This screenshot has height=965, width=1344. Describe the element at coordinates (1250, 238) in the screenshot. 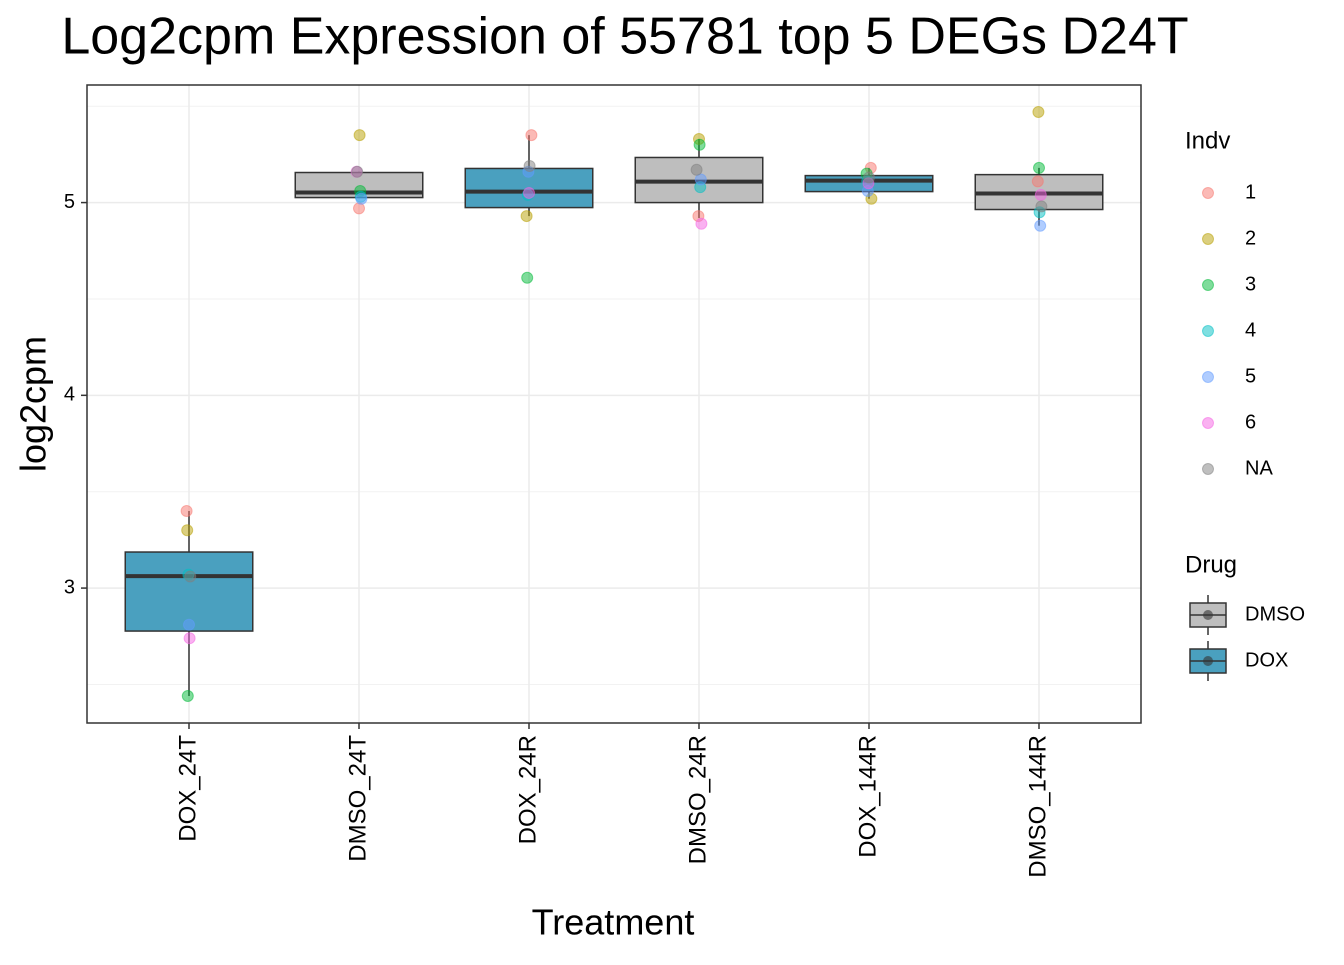

I see `legend-label: 2` at that location.